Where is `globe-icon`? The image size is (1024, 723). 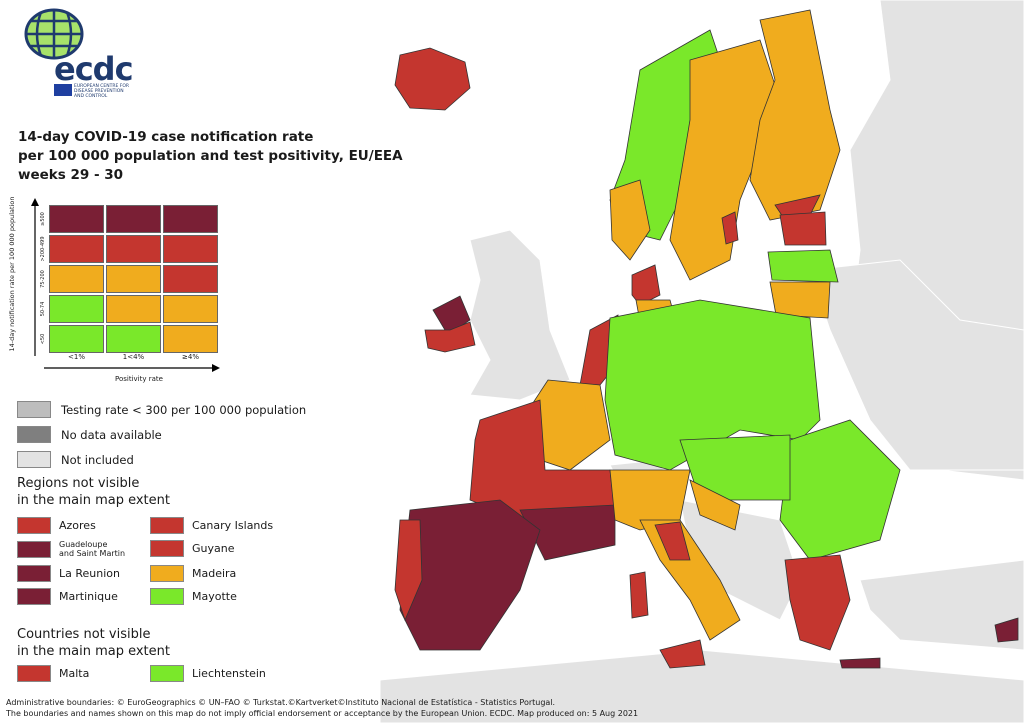
globe-icon is located at coordinates (54, 34).